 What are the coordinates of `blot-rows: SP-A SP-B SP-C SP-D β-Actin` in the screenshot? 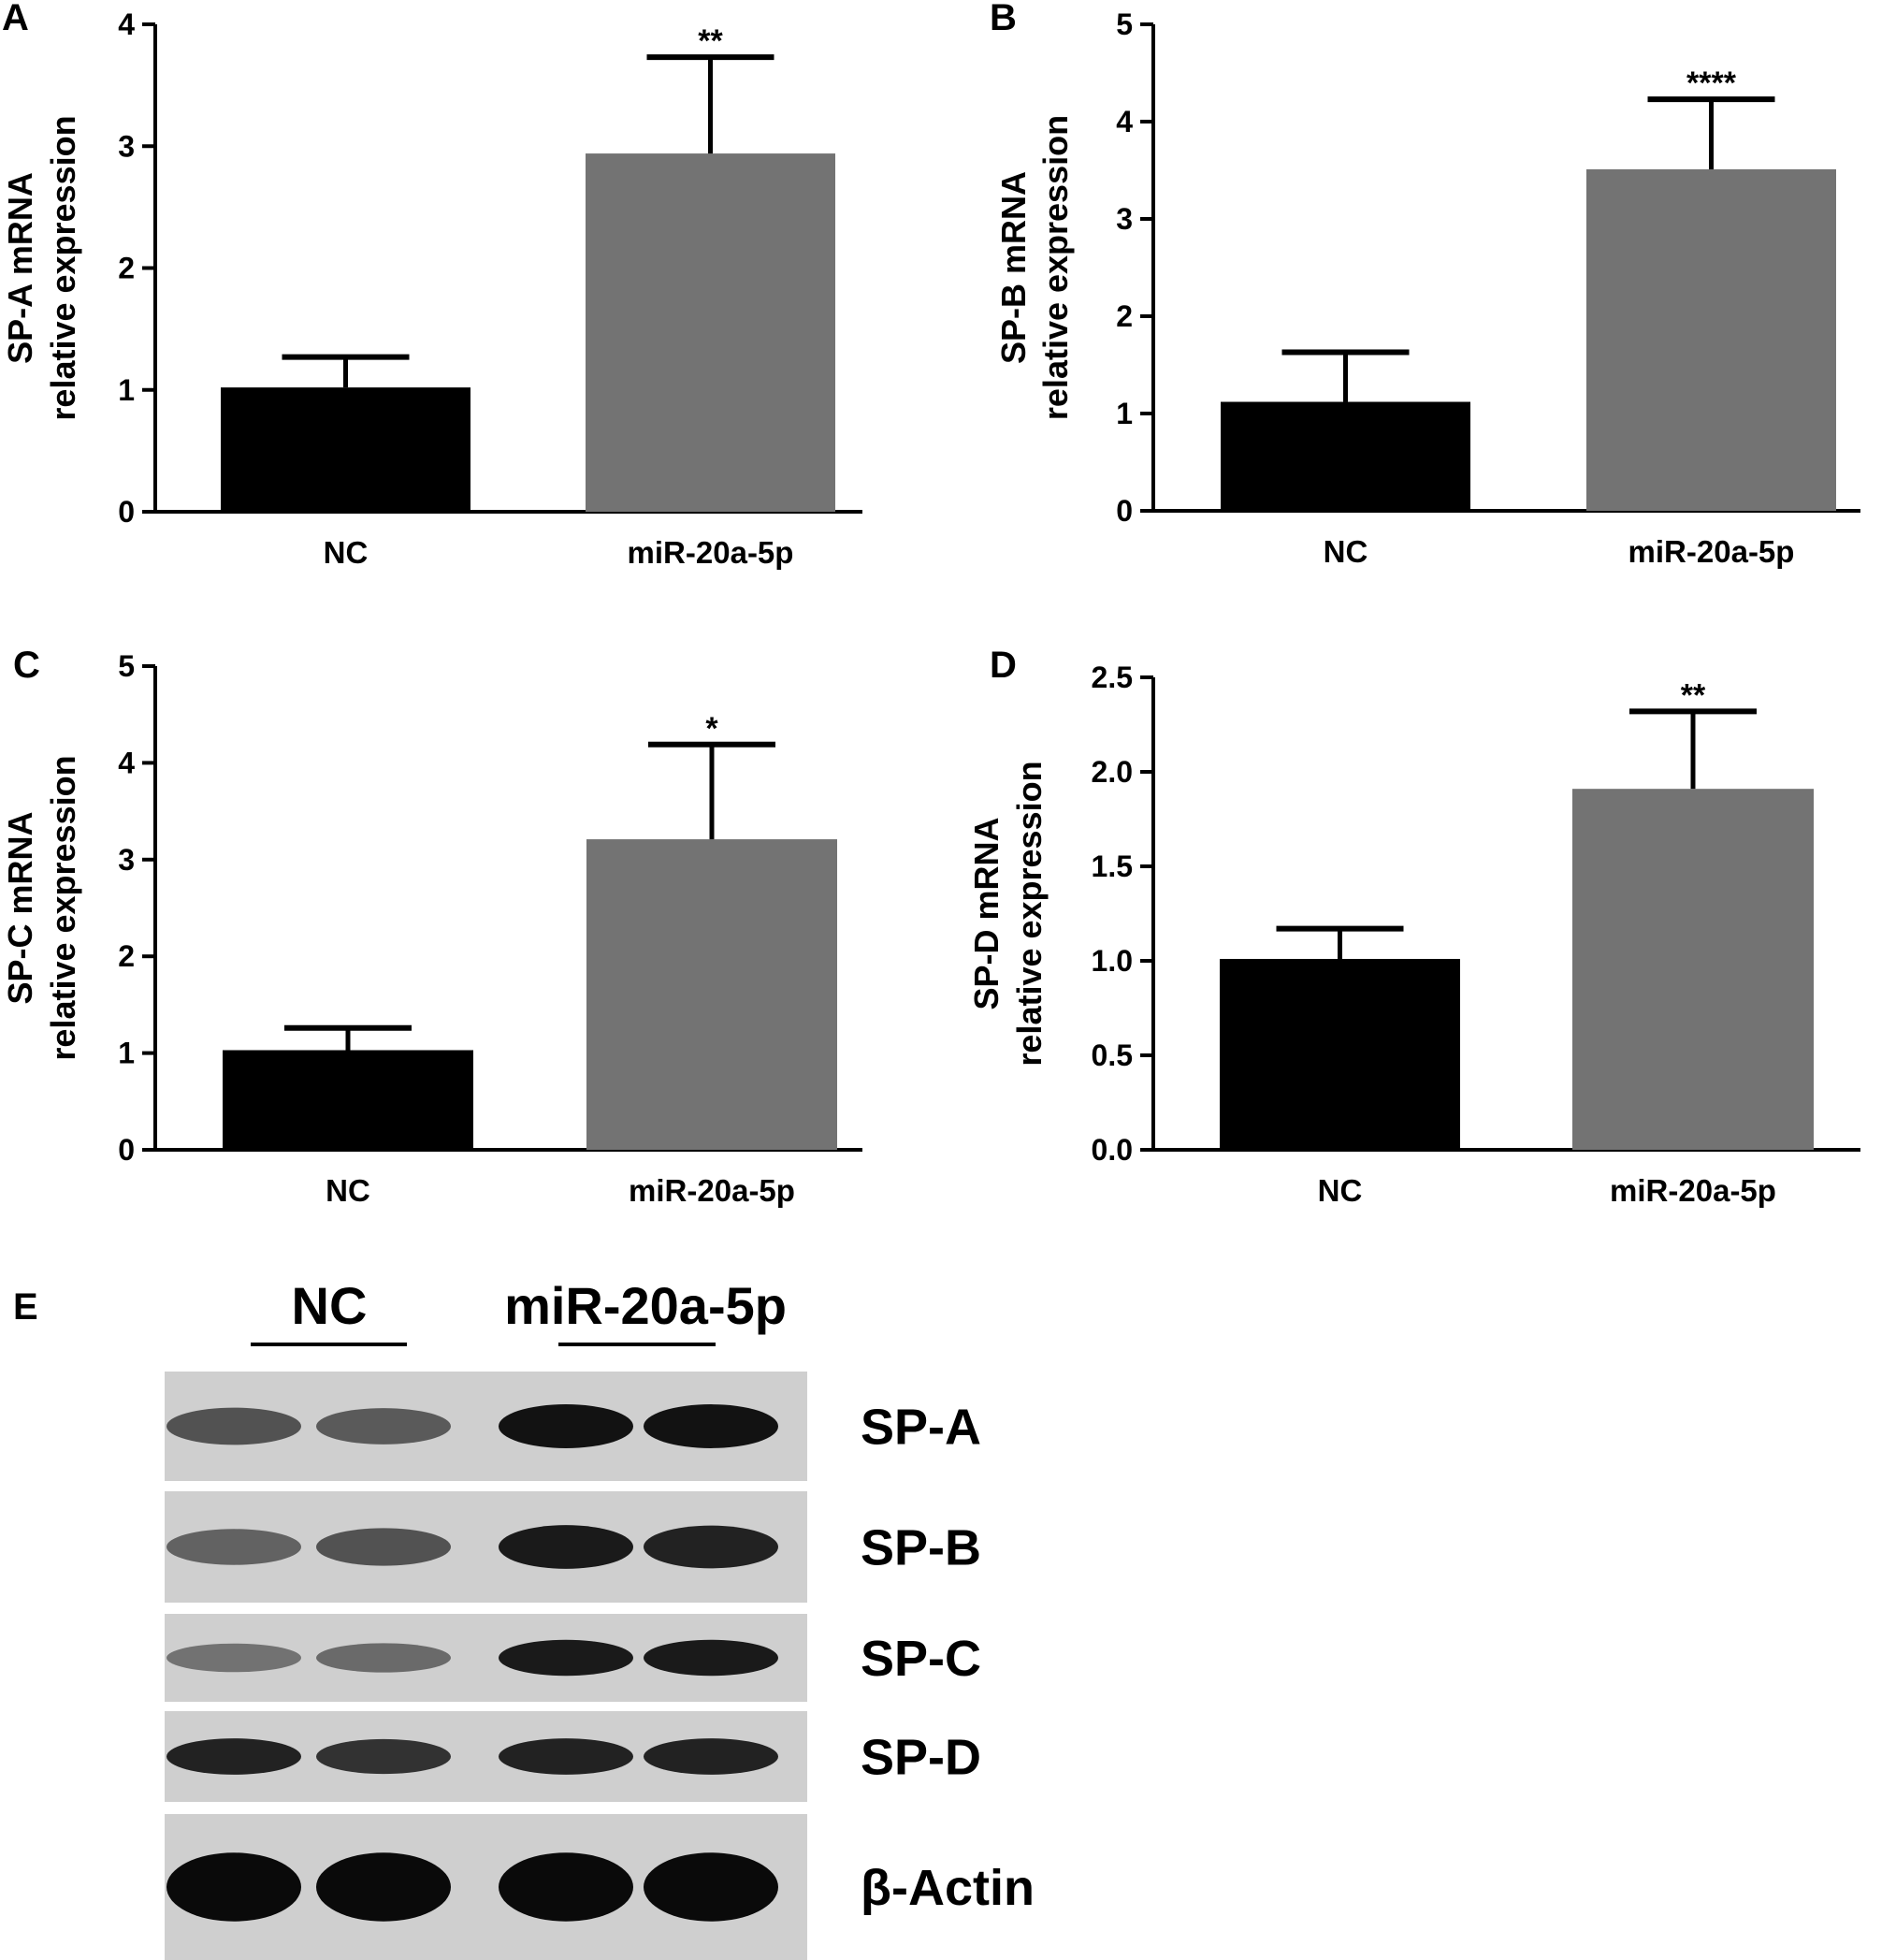 It's located at (600, 1666).